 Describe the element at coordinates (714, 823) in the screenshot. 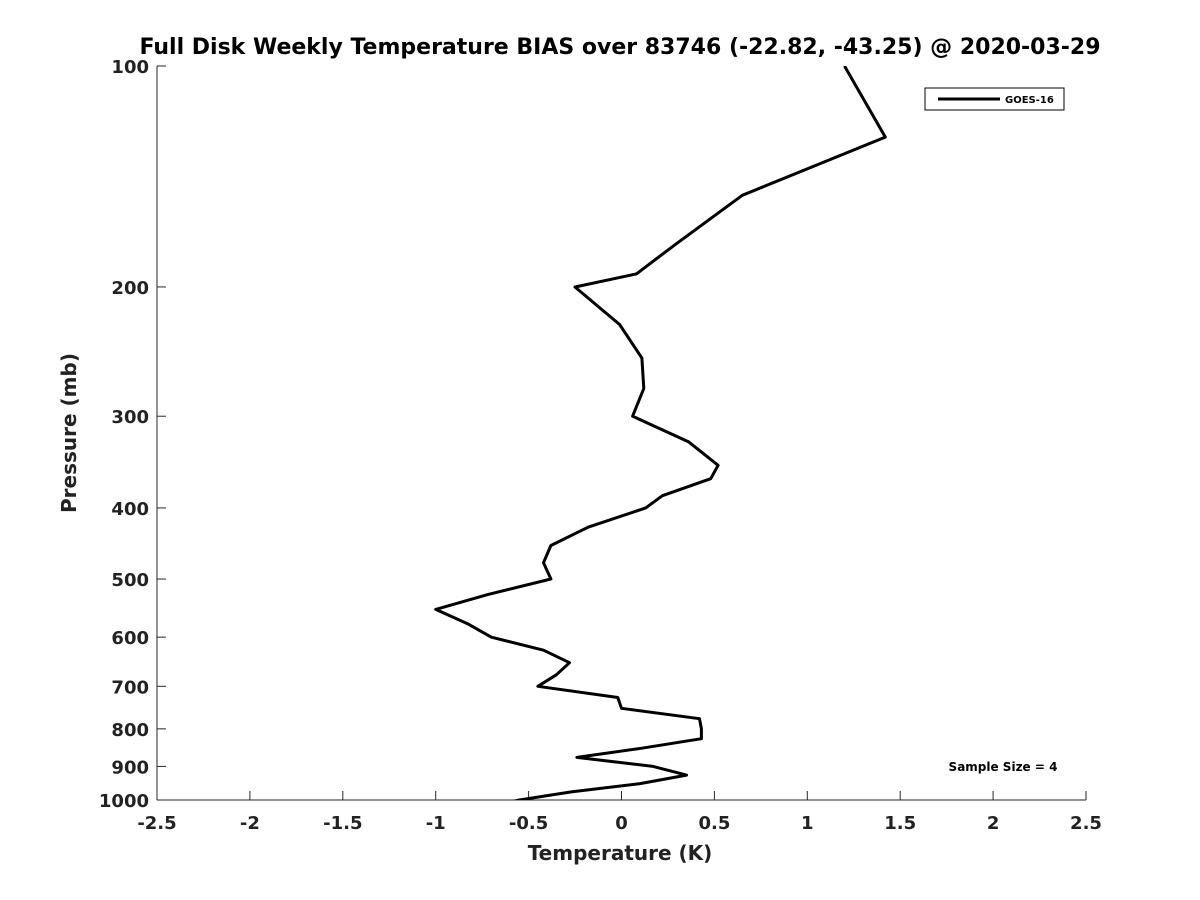

I see `x-tick-label: 0.5` at that location.